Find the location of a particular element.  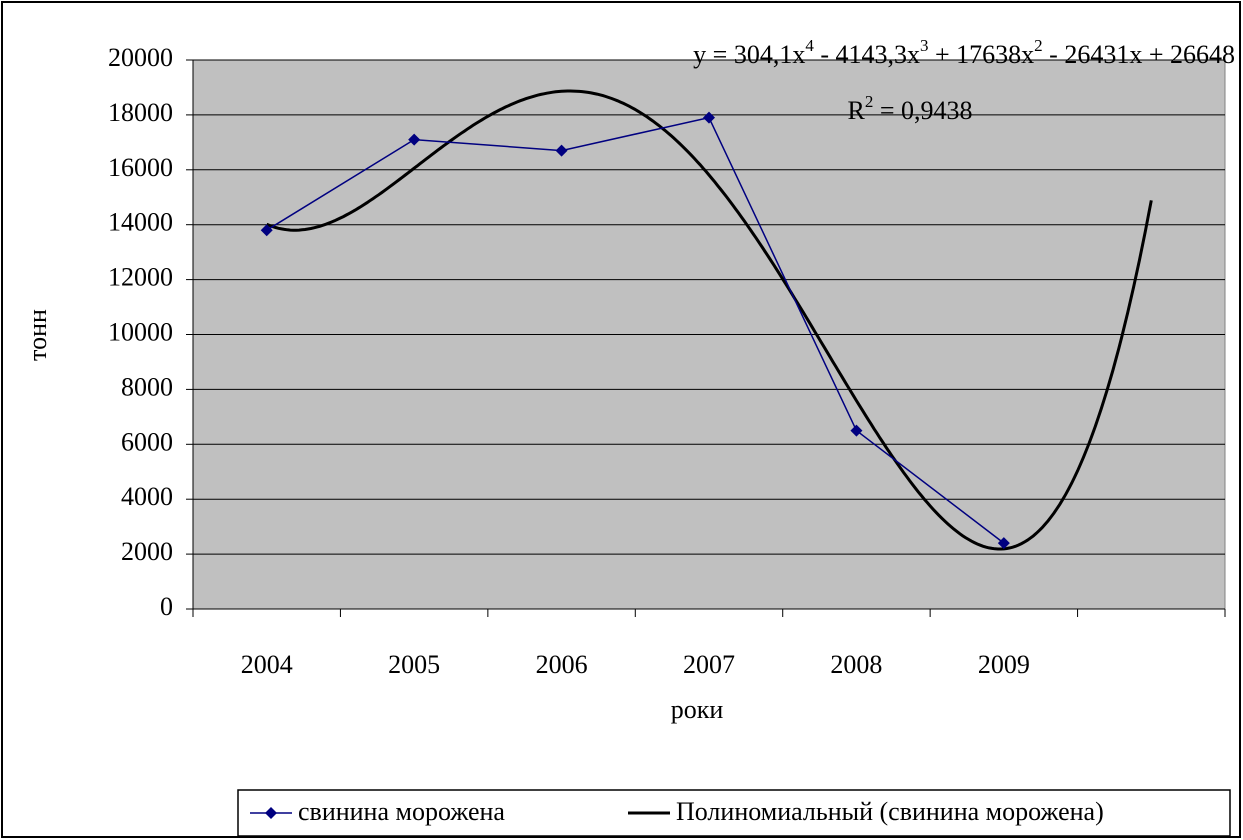

r-squared-part: = 0,9438 is located at coordinates (922, 110).